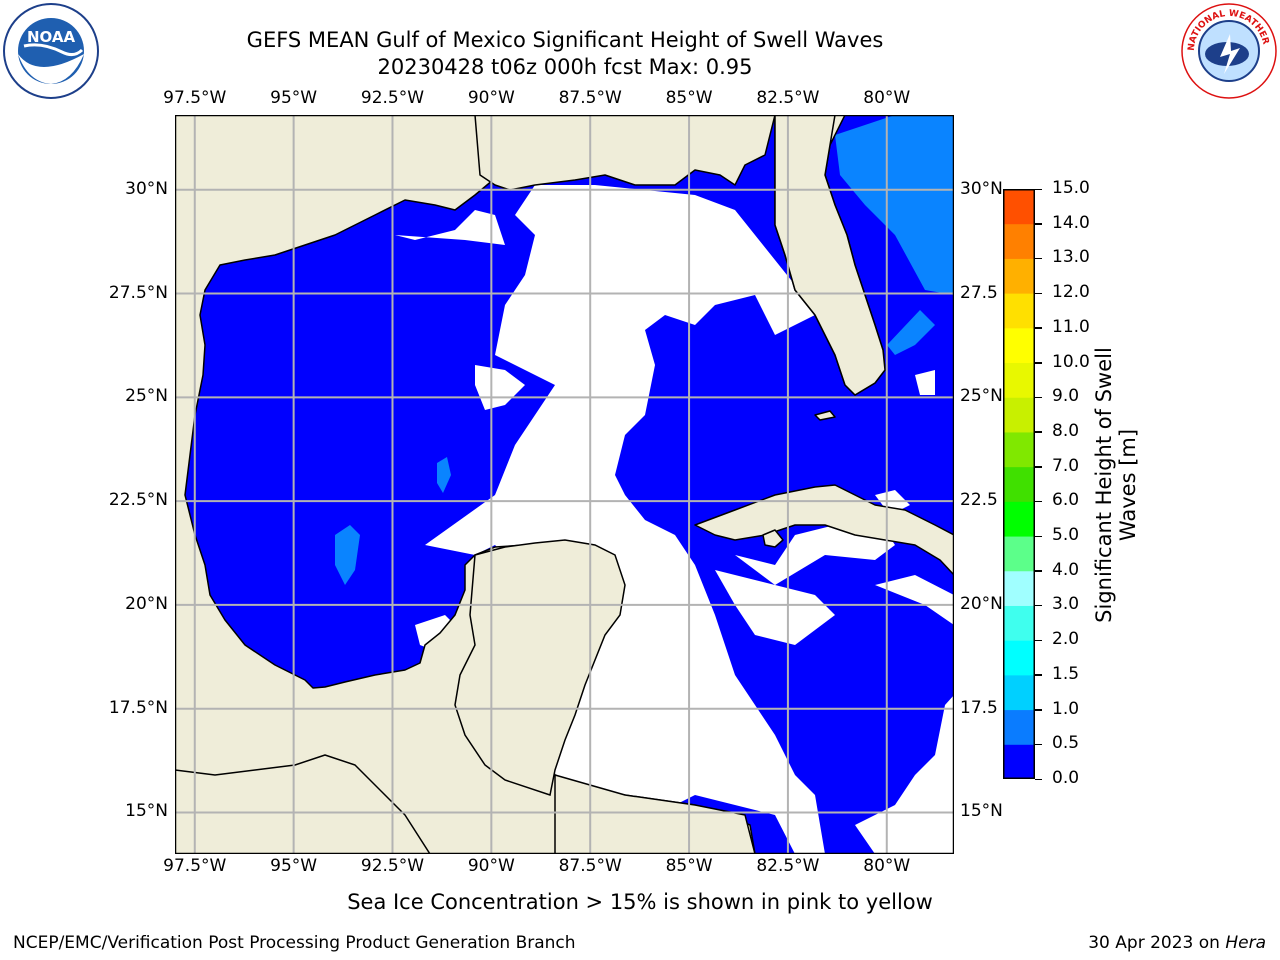  Describe the element at coordinates (1066, 396) in the screenshot. I see `colorbar-tick-label: 9.0` at that location.